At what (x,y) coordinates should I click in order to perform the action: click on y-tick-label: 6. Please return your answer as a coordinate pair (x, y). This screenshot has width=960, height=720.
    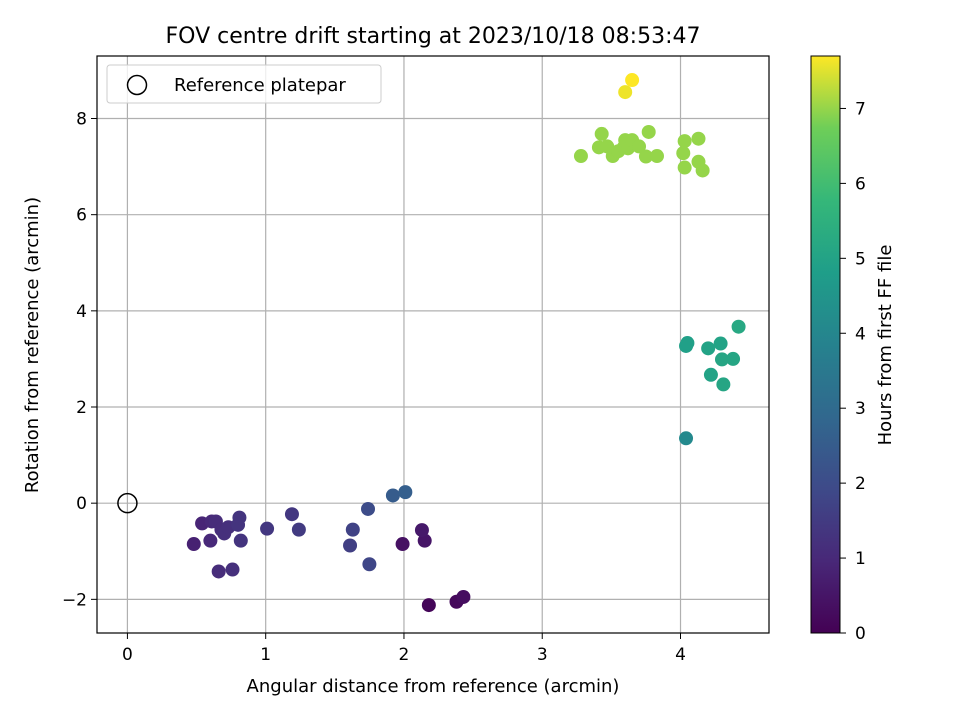
    Looking at the image, I should click on (81, 216).